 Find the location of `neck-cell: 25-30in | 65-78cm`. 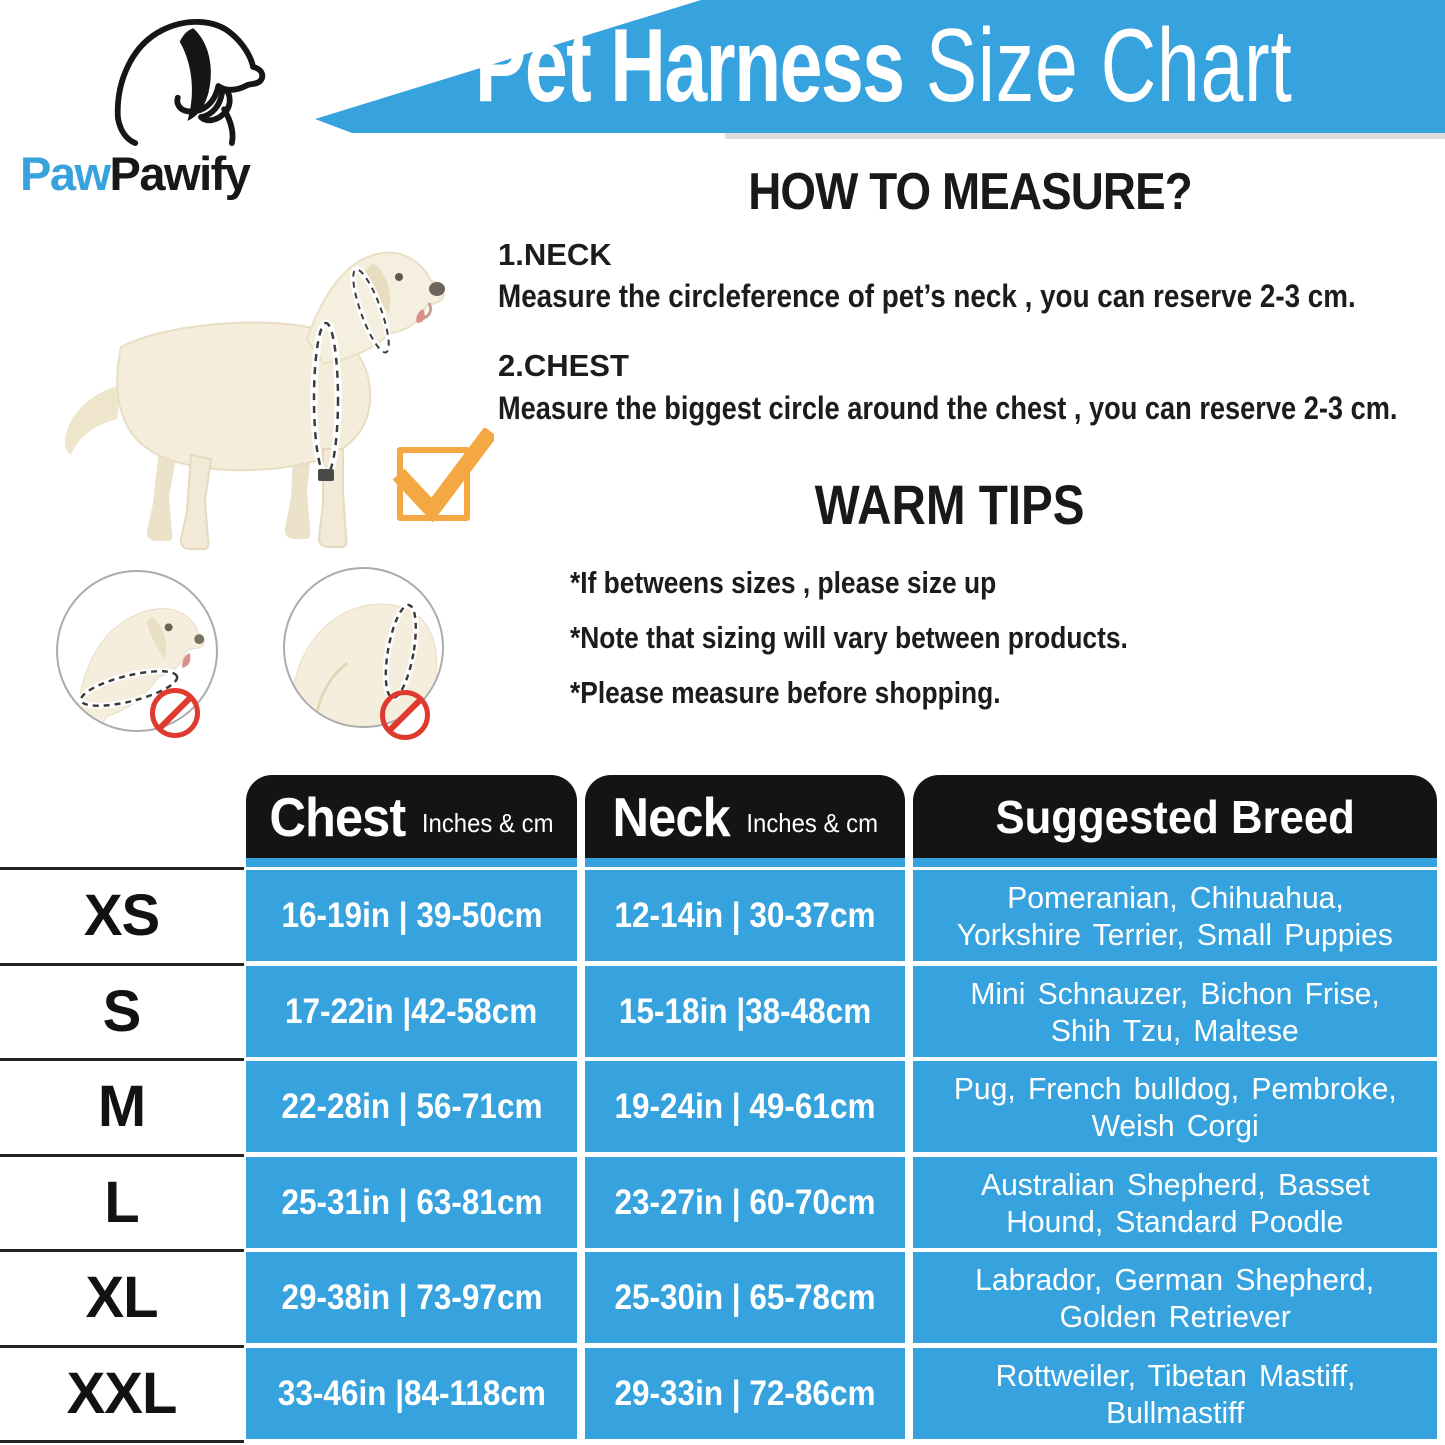

neck-cell: 25-30in | 65-78cm is located at coordinates (745, 1297).